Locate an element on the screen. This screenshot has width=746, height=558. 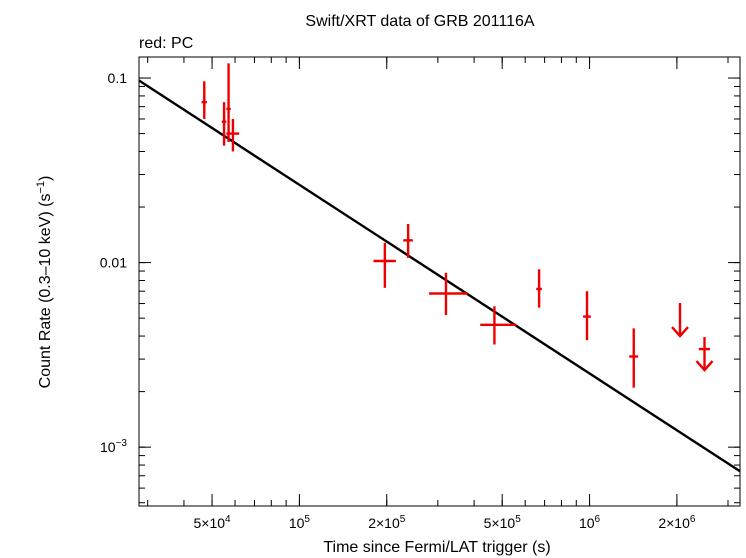
y-tick-label: 0.01 is located at coordinates (113, 263).